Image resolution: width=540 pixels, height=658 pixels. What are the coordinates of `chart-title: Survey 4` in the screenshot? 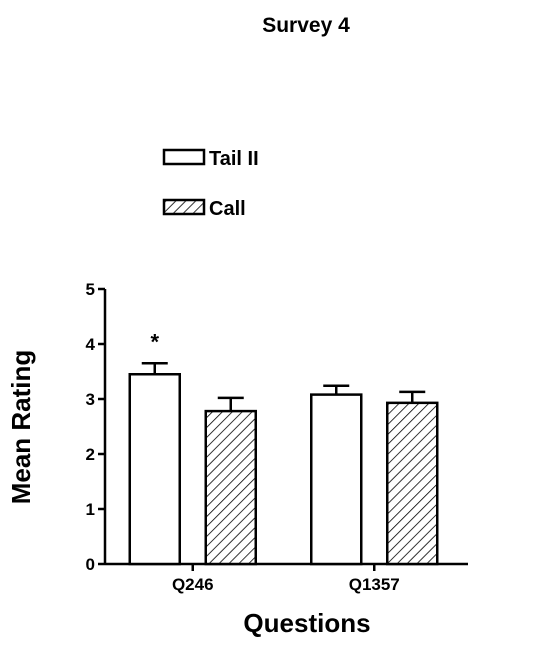 It's located at (306, 25).